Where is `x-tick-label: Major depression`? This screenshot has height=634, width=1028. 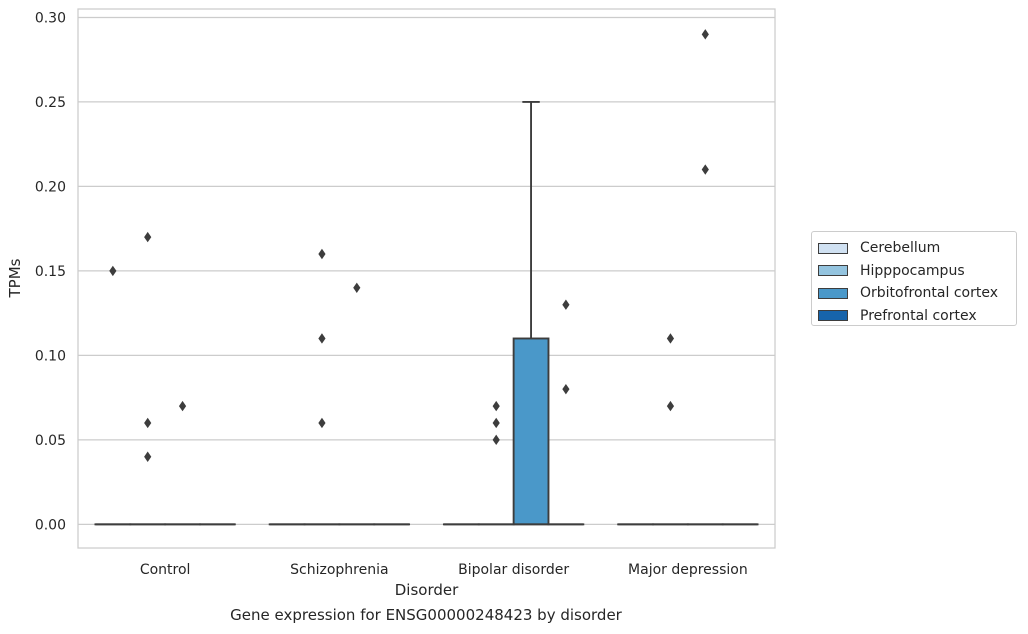 x-tick-label: Major depression is located at coordinates (688, 570).